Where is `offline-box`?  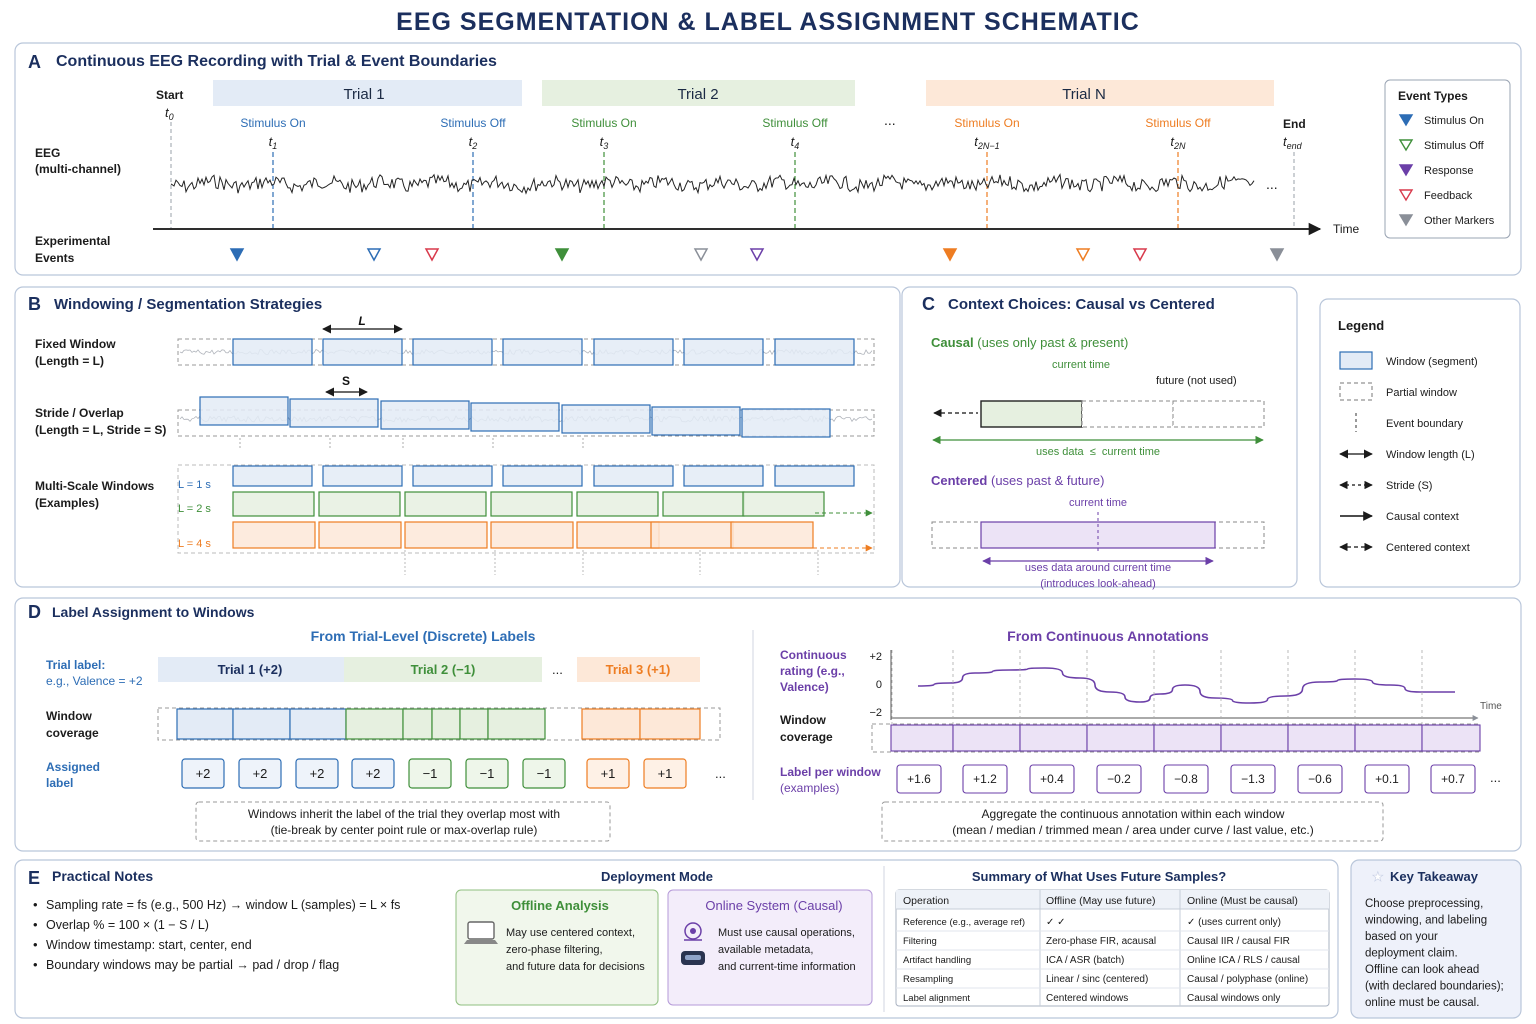 offline-box is located at coordinates (557, 947).